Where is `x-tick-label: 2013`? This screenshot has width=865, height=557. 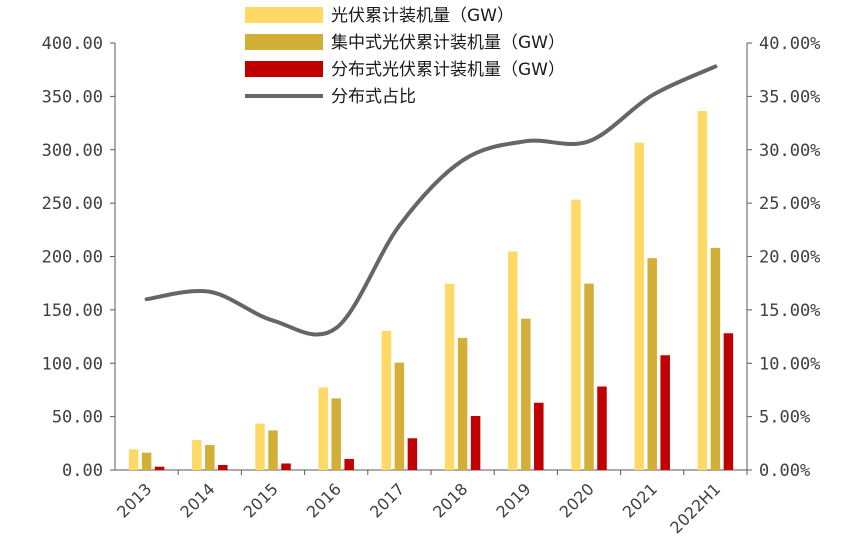
x-tick-label: 2013 is located at coordinates (134, 500).